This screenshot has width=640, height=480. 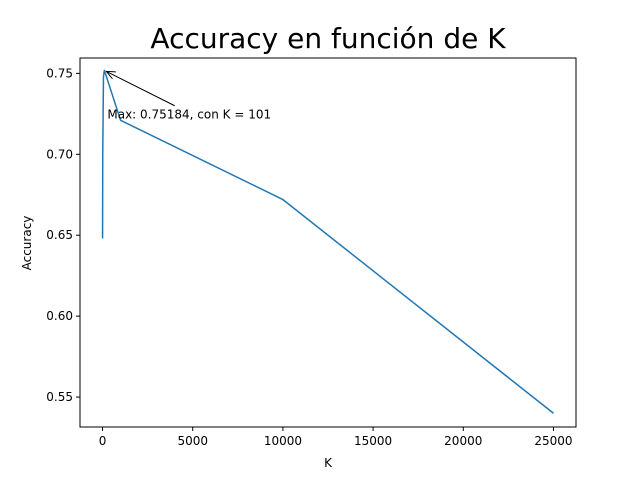 I want to click on x-tick-label: 10000, so click(x=283, y=441).